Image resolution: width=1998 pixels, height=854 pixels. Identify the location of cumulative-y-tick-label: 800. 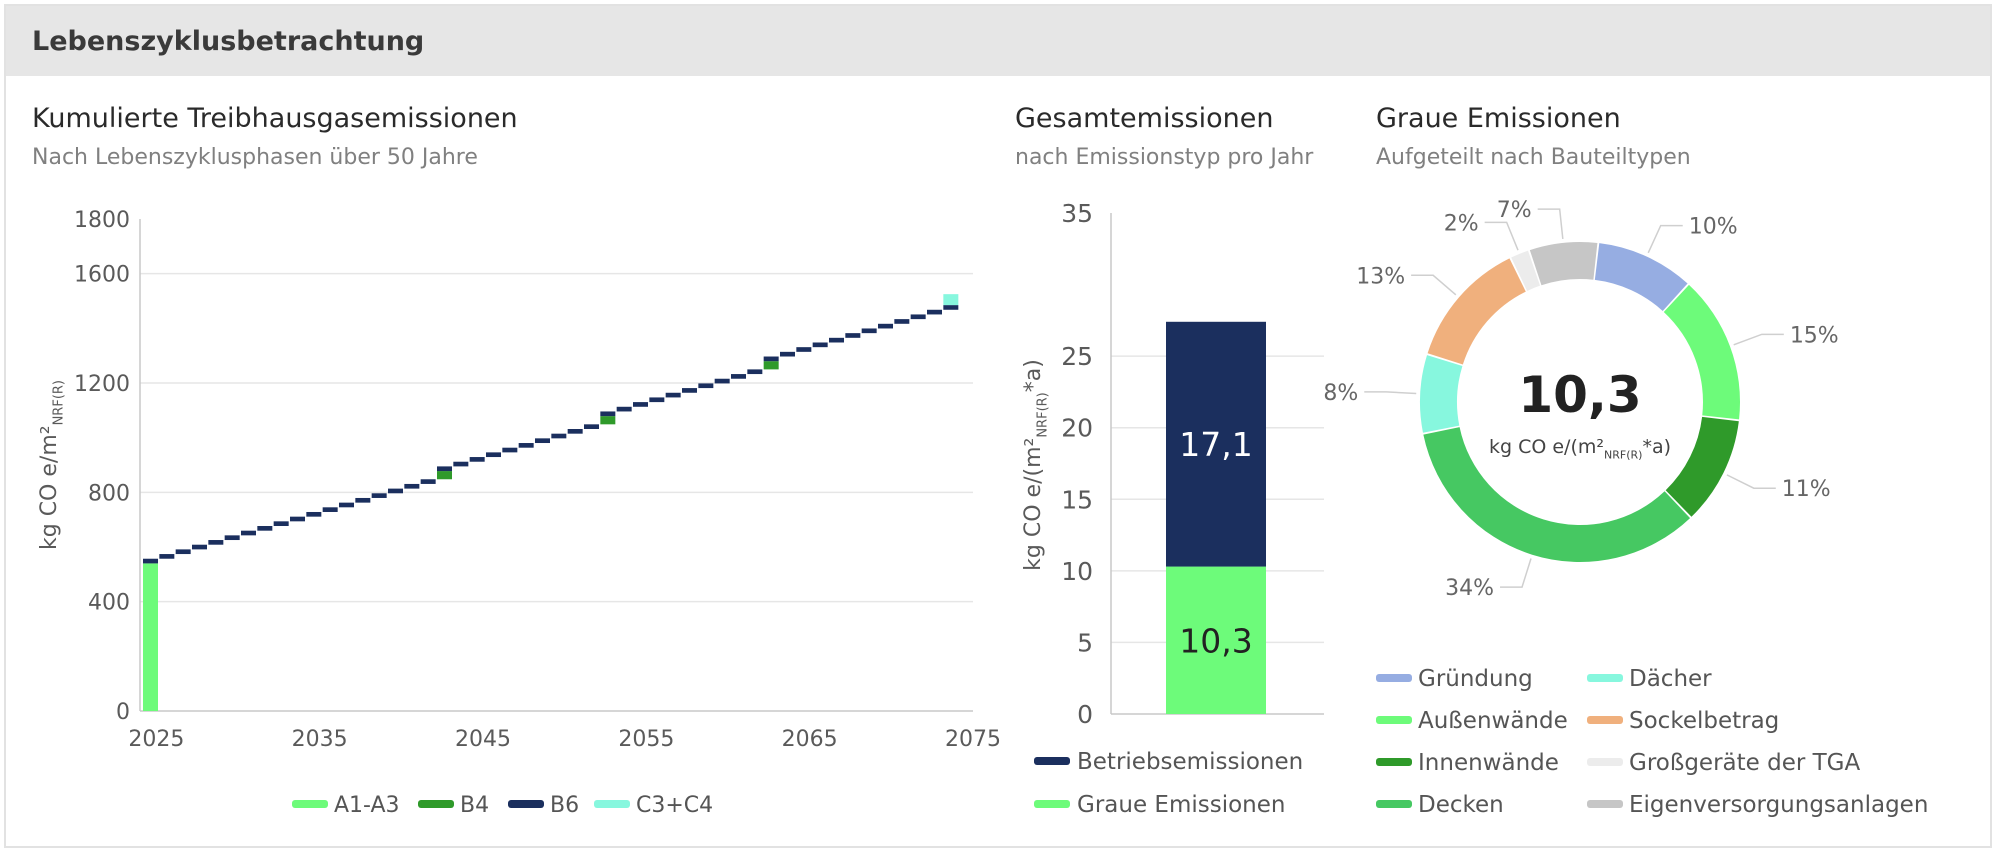
(109, 493).